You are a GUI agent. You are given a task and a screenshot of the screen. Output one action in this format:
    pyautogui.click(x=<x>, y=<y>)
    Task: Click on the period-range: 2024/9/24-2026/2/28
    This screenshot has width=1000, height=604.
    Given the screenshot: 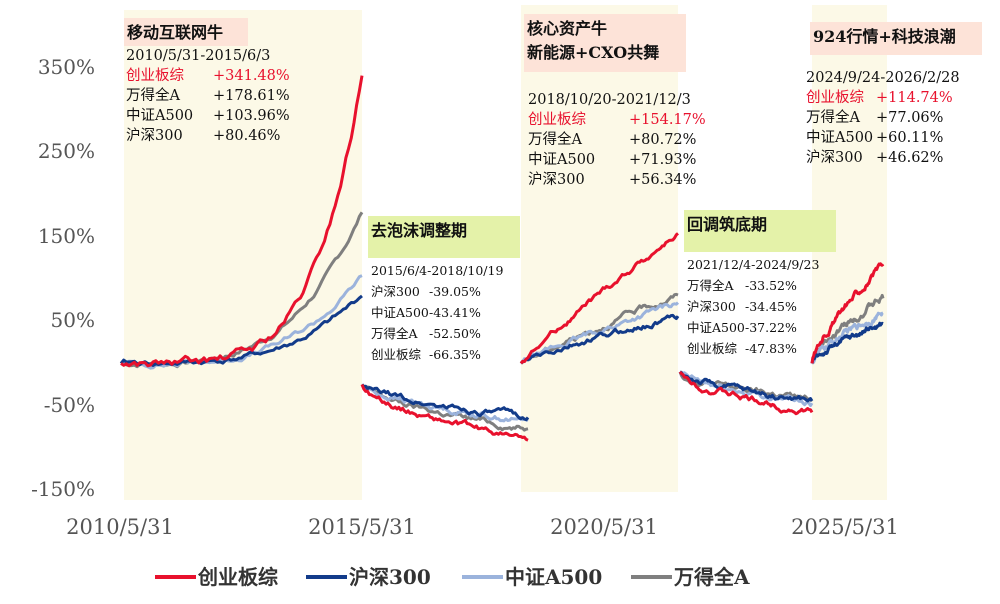 What is the action you would take?
    pyautogui.click(x=883, y=78)
    